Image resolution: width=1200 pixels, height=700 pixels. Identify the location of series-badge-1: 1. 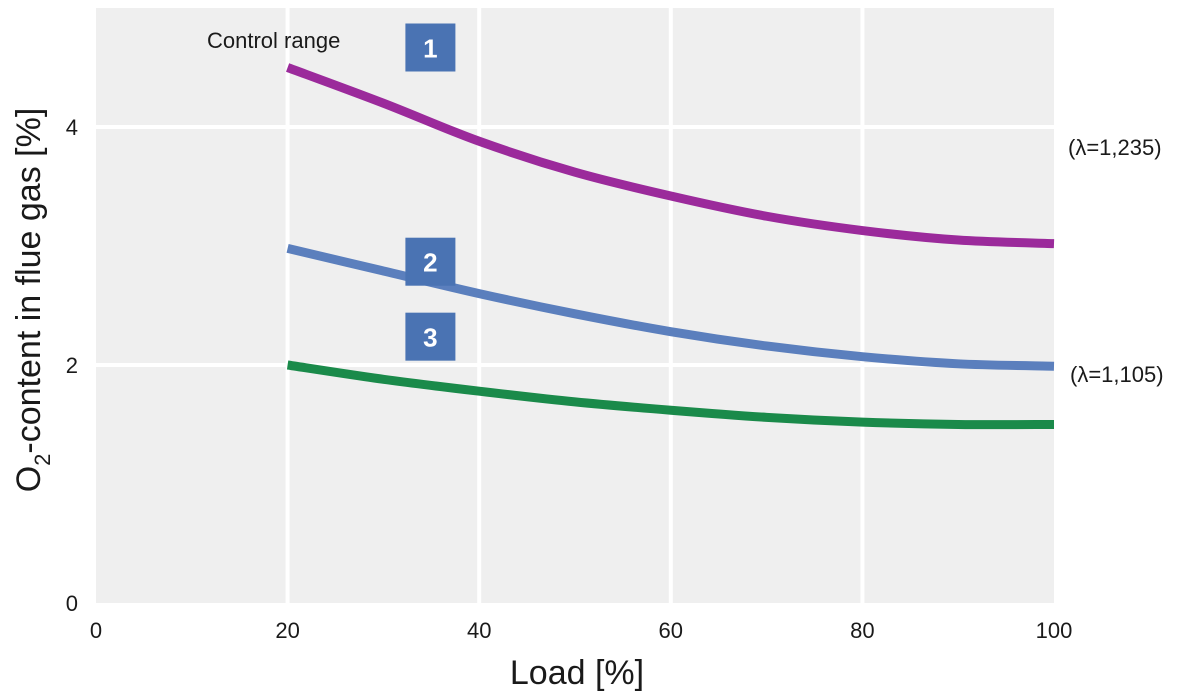
(430, 47).